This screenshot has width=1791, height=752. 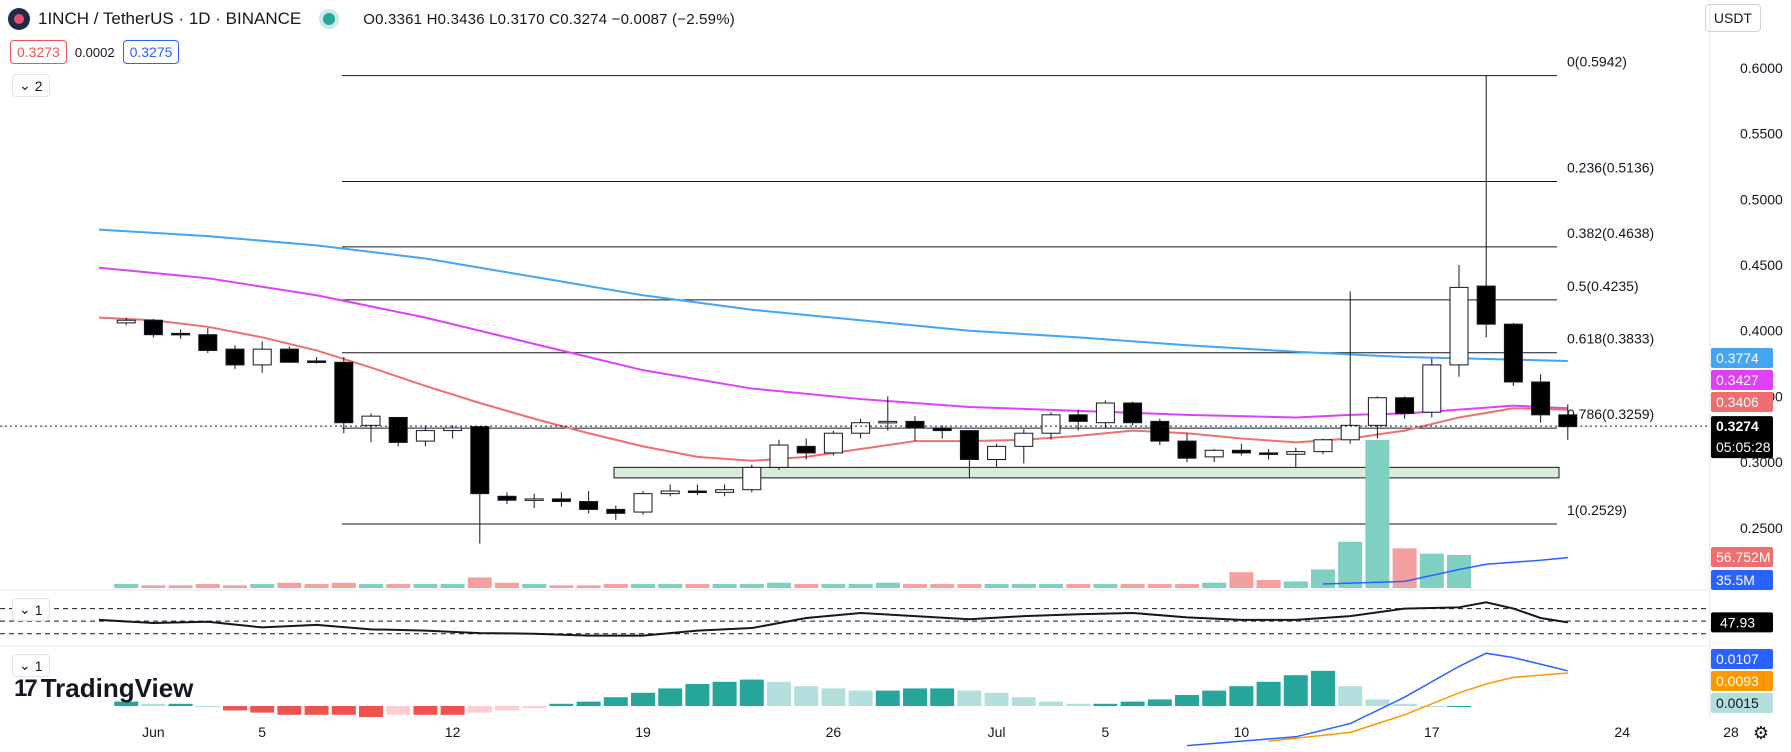 What do you see at coordinates (1742, 659) in the screenshot?
I see `macd-value-label-bg` at bounding box center [1742, 659].